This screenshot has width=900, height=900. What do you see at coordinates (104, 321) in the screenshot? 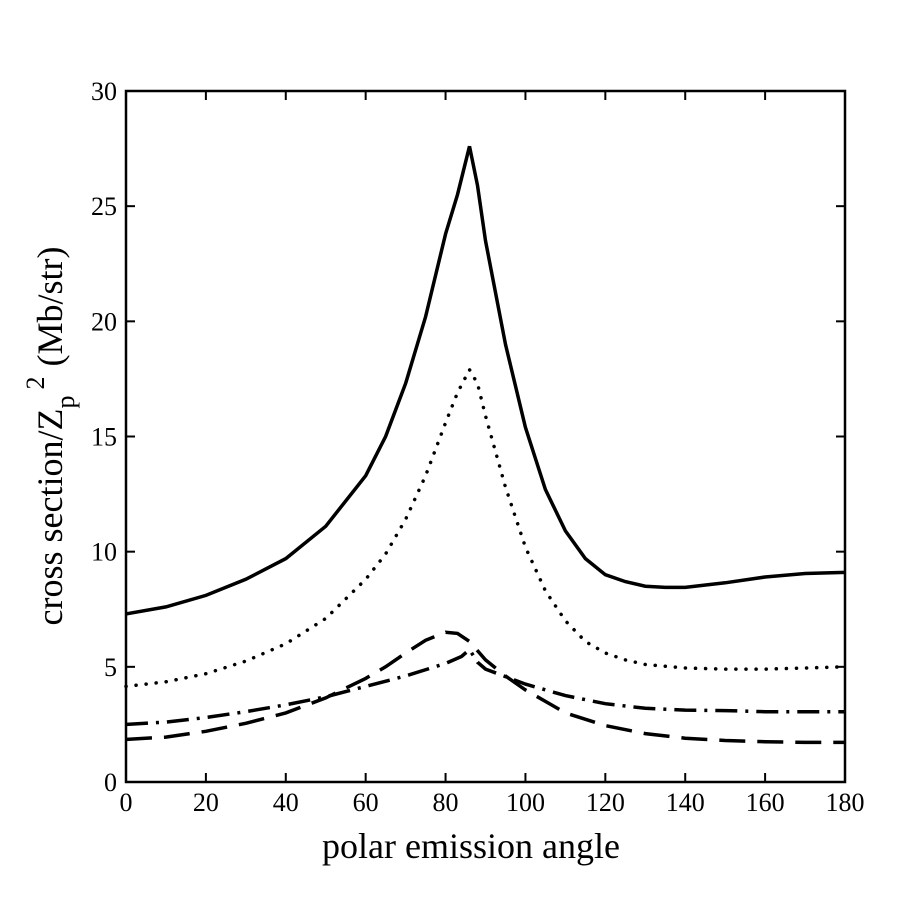
I see `y-tick-label: 20` at bounding box center [104, 321].